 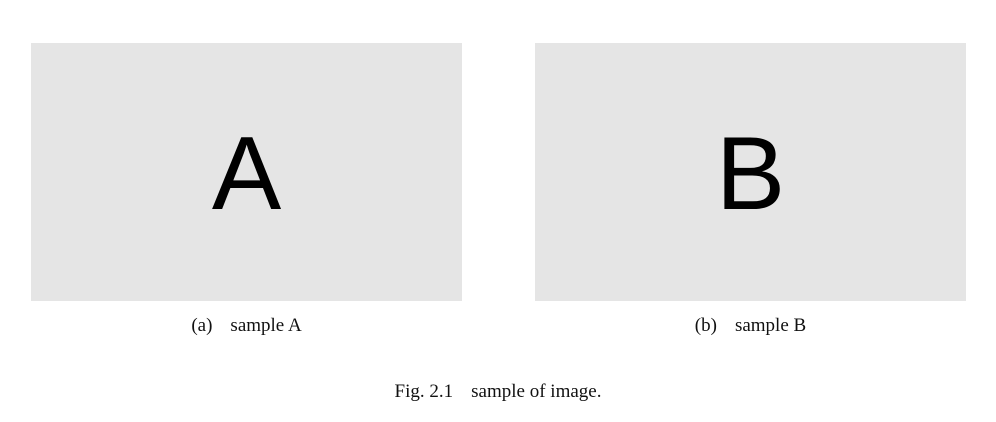 I want to click on panel-letter-b: B, so click(x=750, y=174).